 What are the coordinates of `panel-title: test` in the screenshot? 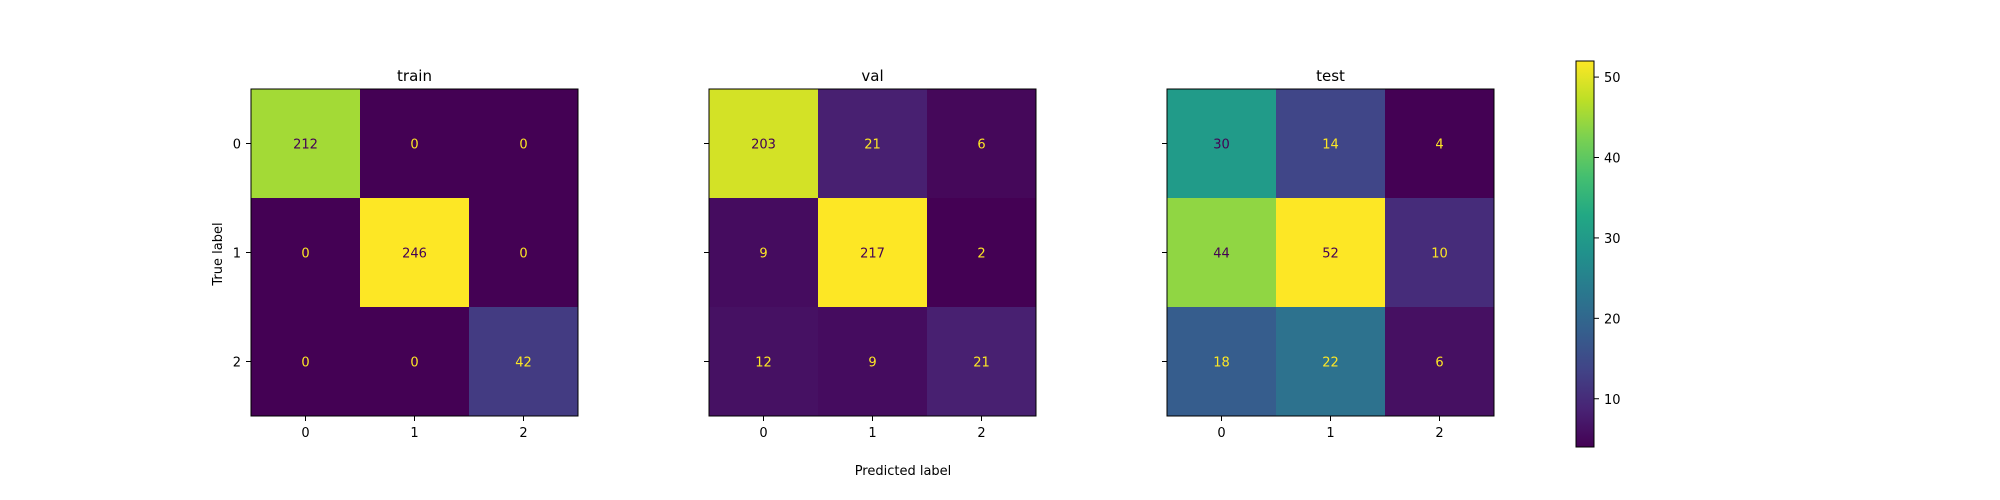 It's located at (1330, 76).